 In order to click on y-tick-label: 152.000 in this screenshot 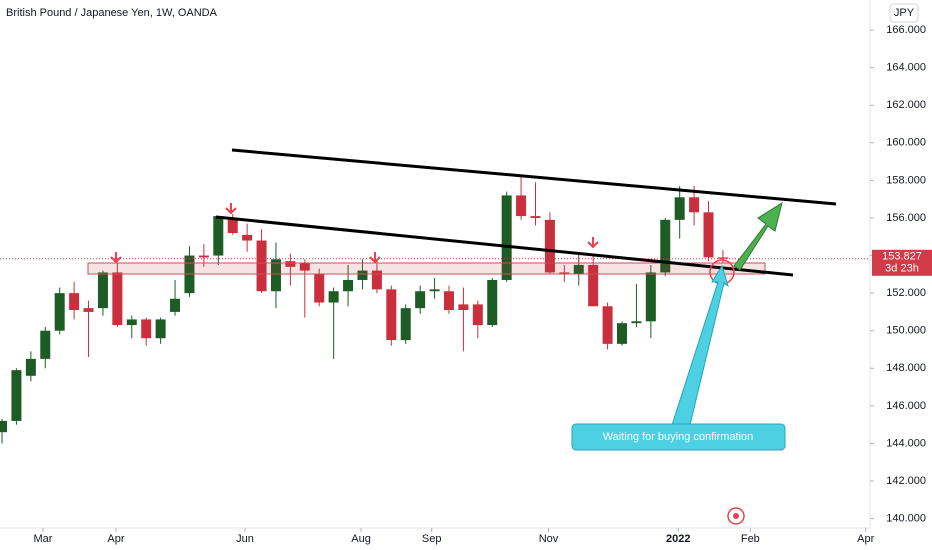, I will do `click(906, 293)`.